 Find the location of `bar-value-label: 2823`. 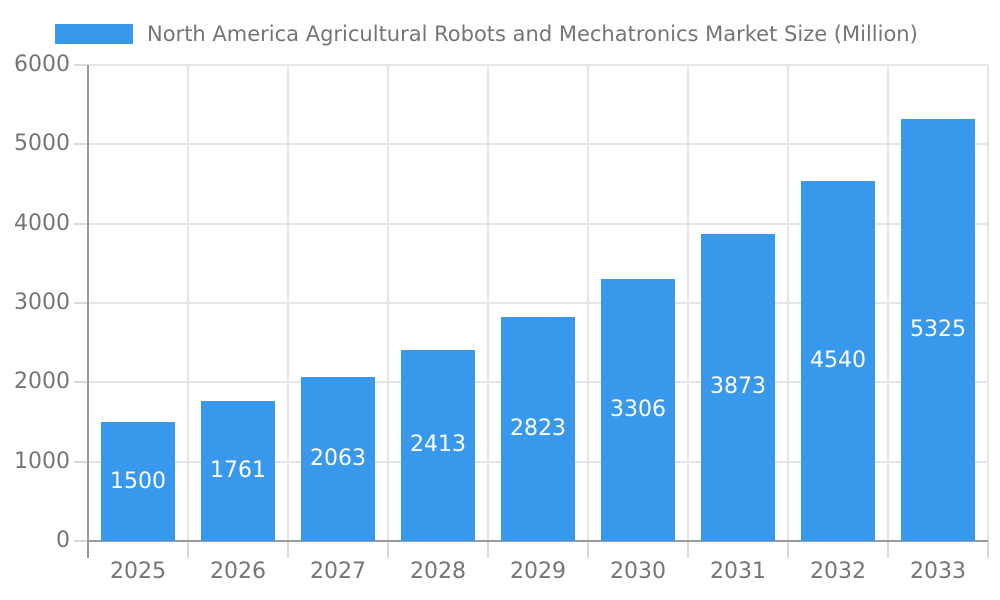

bar-value-label: 2823 is located at coordinates (538, 429).